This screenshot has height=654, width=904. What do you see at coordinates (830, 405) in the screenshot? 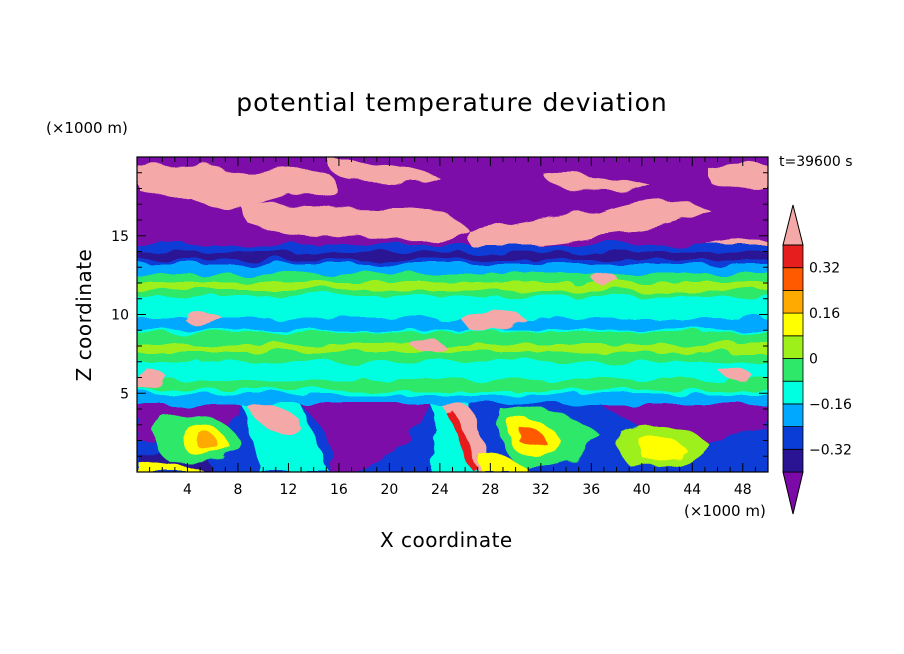
I see `colorbar-label: −0.16` at bounding box center [830, 405].